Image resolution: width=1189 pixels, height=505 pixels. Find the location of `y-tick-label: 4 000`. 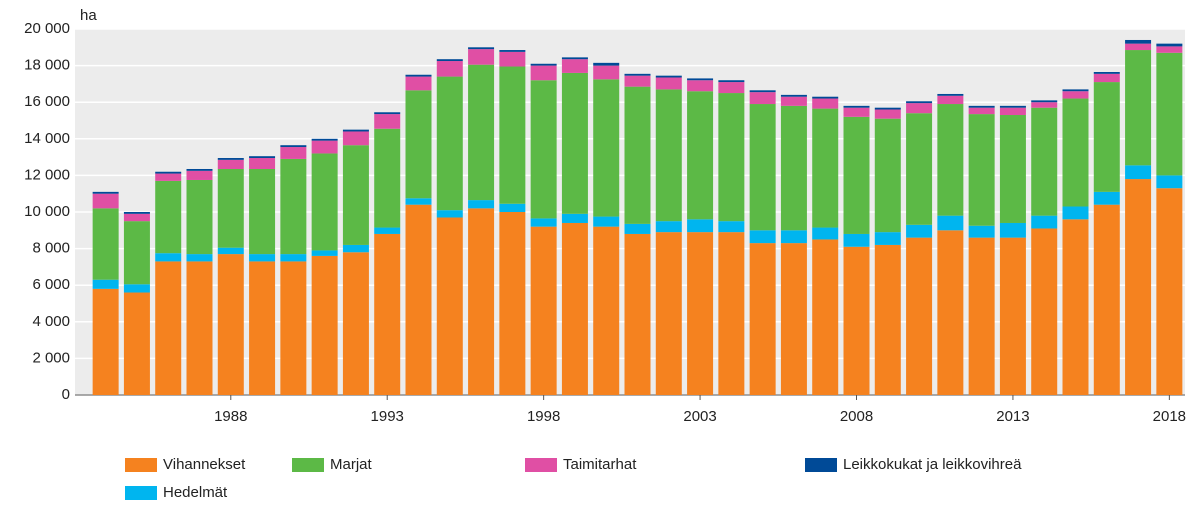

y-tick-label: 4 000 is located at coordinates (51, 321).